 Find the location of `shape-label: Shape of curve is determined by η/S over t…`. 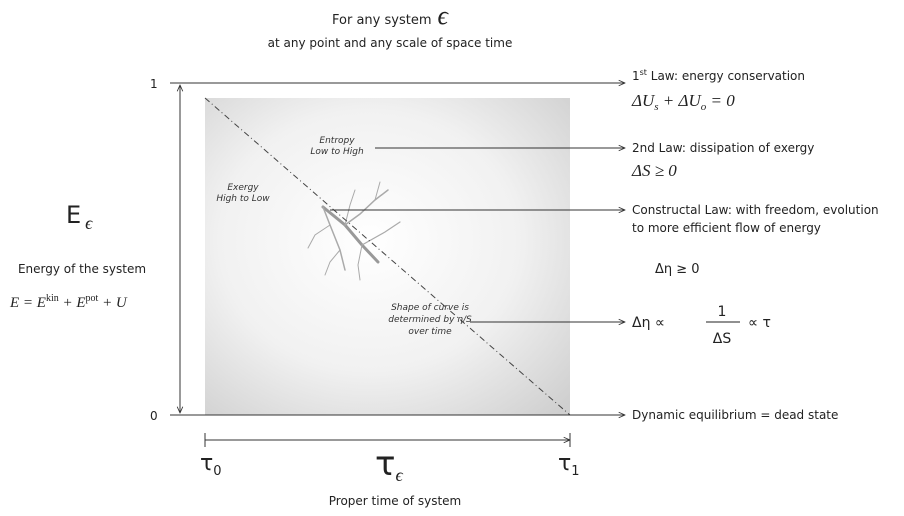

shape-label: Shape of curve is determined by η/S over t… is located at coordinates (430, 320).